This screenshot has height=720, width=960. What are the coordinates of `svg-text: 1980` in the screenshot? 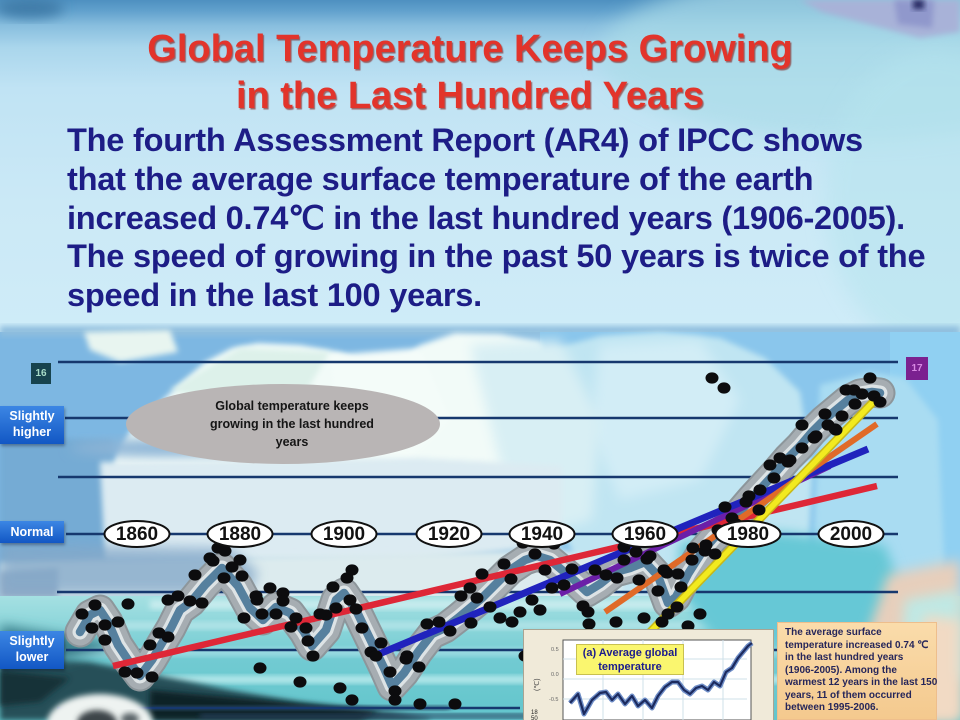 It's located at (748, 534).